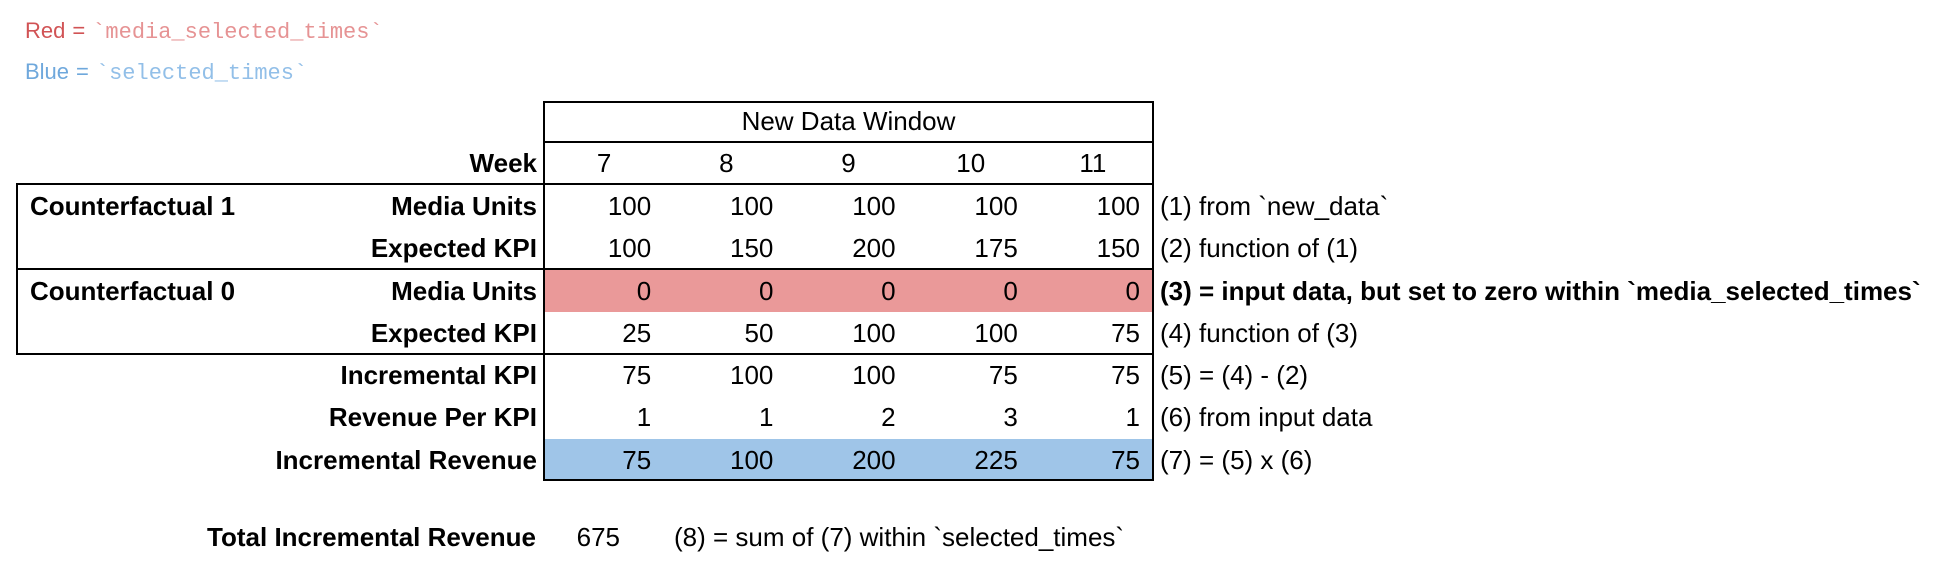 The height and width of the screenshot is (574, 1960). I want to click on week-cell: 8, so click(726, 163).